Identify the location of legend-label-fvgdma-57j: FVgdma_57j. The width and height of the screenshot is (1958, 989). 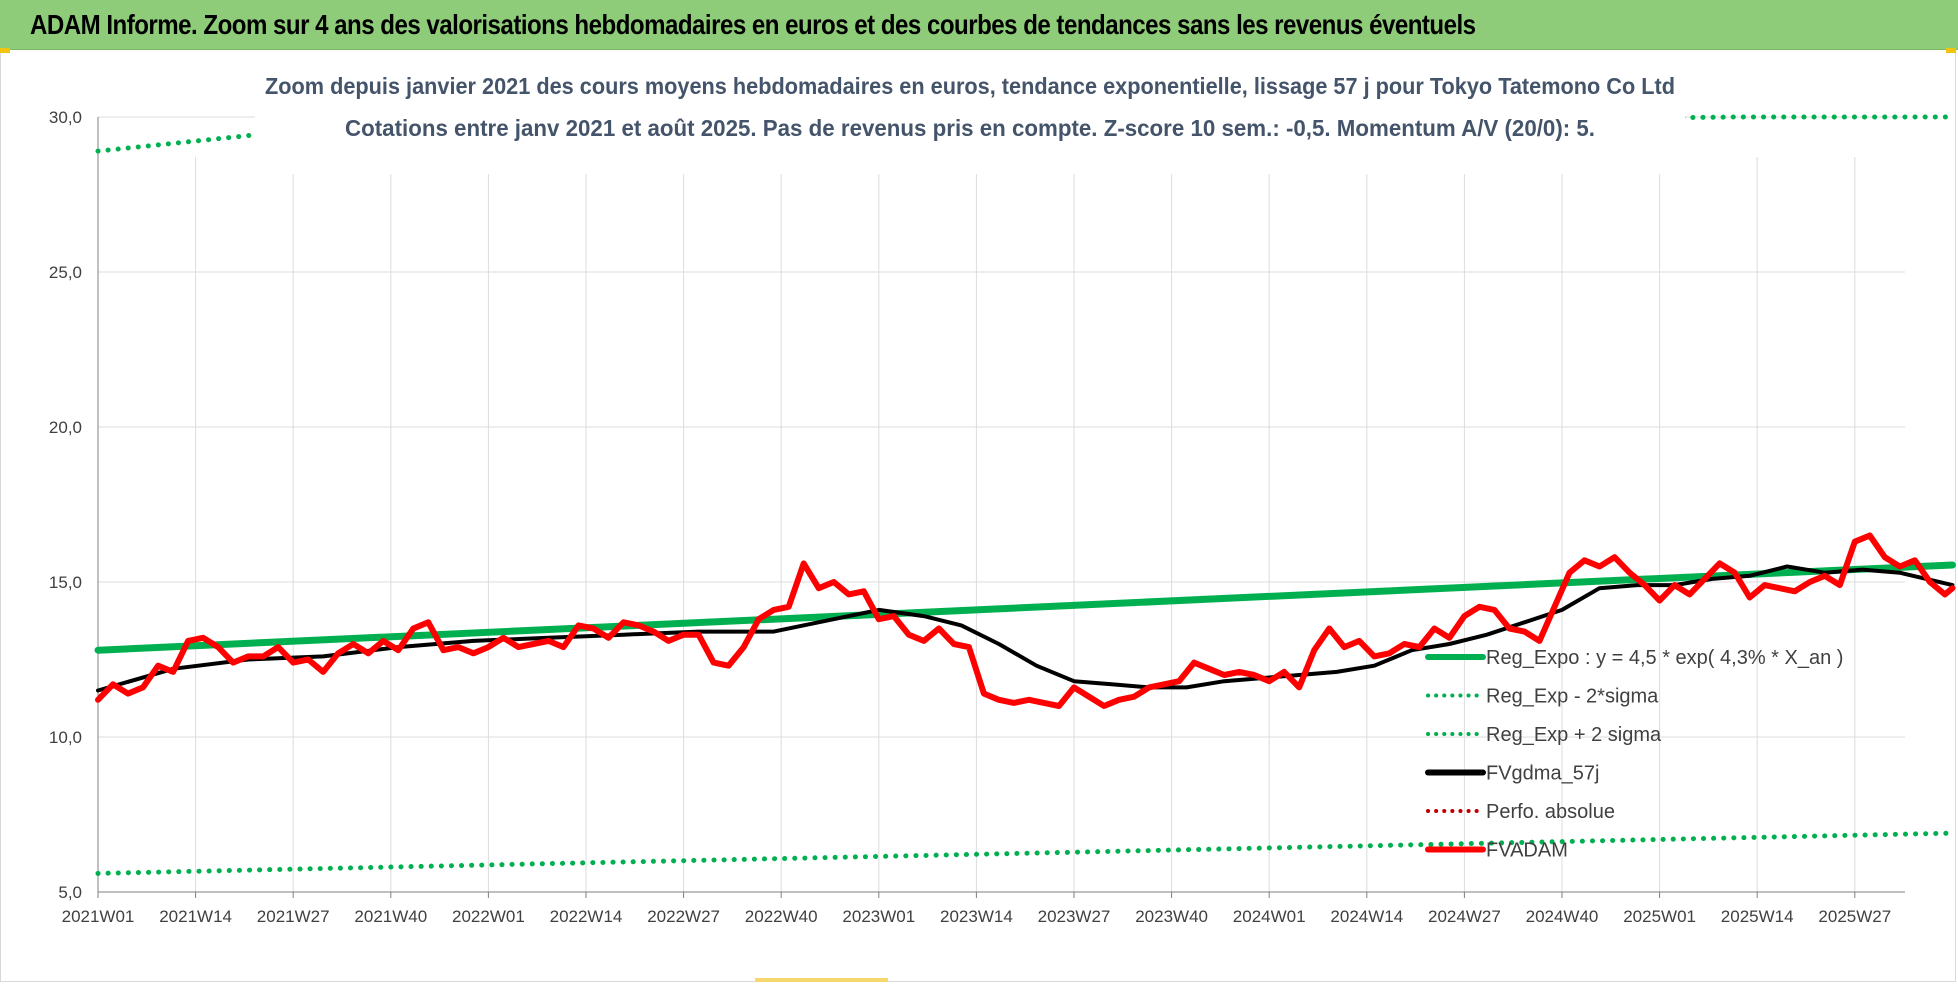
(1542, 774).